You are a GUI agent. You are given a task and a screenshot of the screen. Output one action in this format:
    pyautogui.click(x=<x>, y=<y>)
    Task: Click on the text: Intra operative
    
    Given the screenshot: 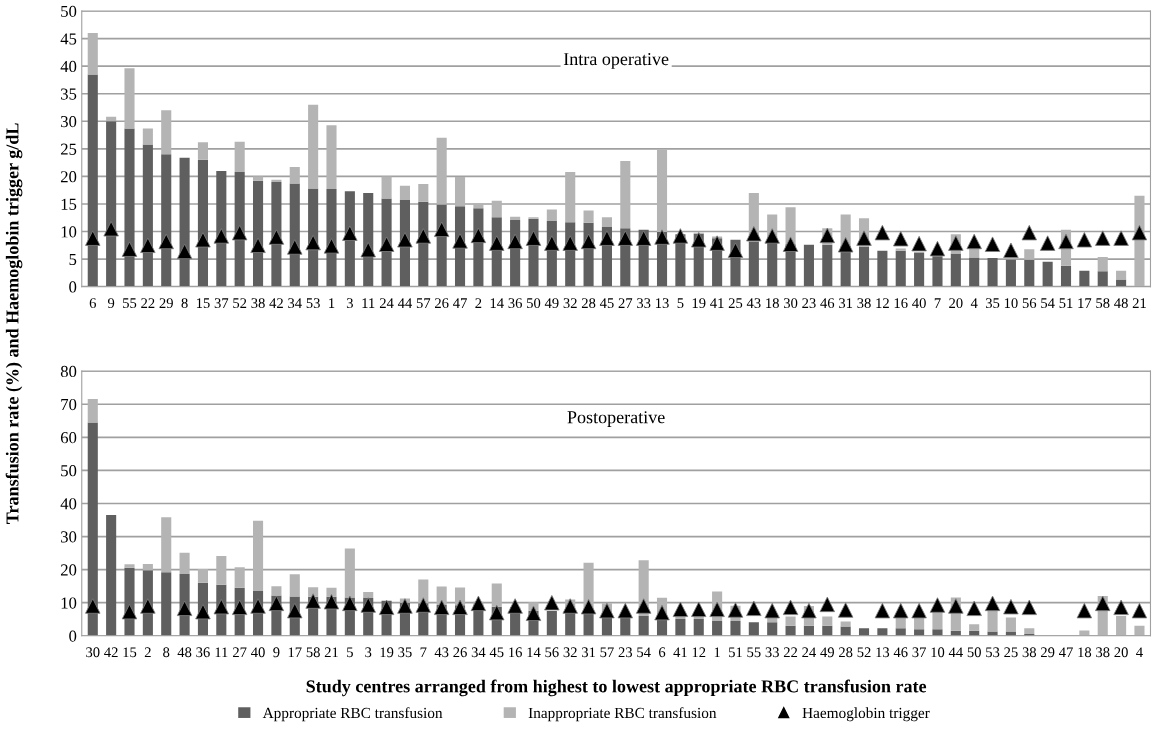 What is the action you would take?
    pyautogui.click(x=616, y=61)
    